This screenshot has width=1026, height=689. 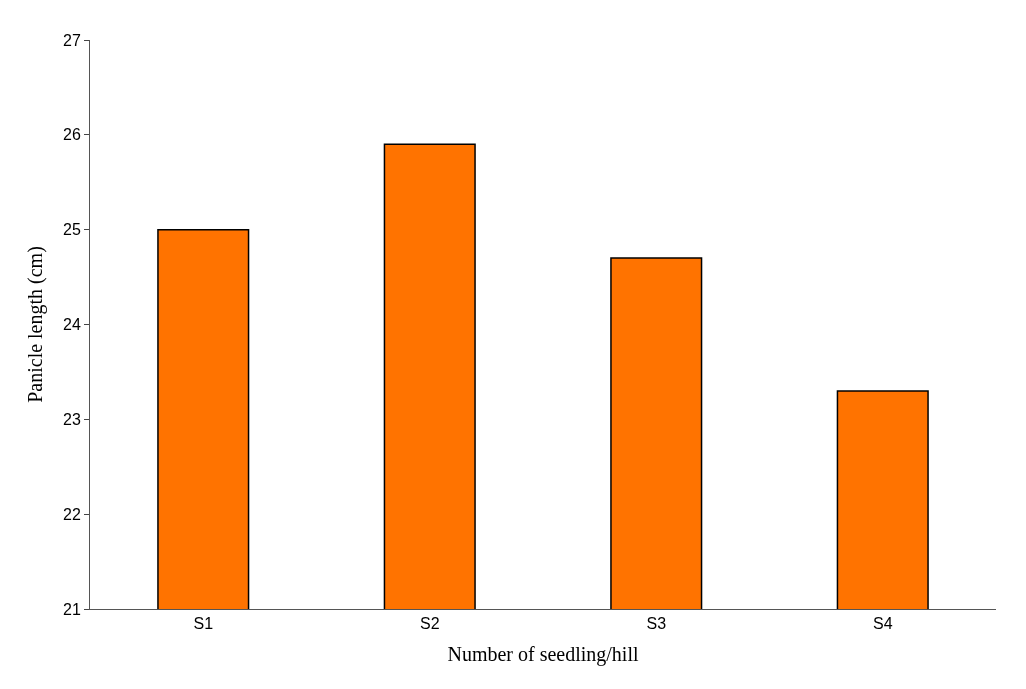 What do you see at coordinates (882, 624) in the screenshot?
I see `x-tick-label: S4` at bounding box center [882, 624].